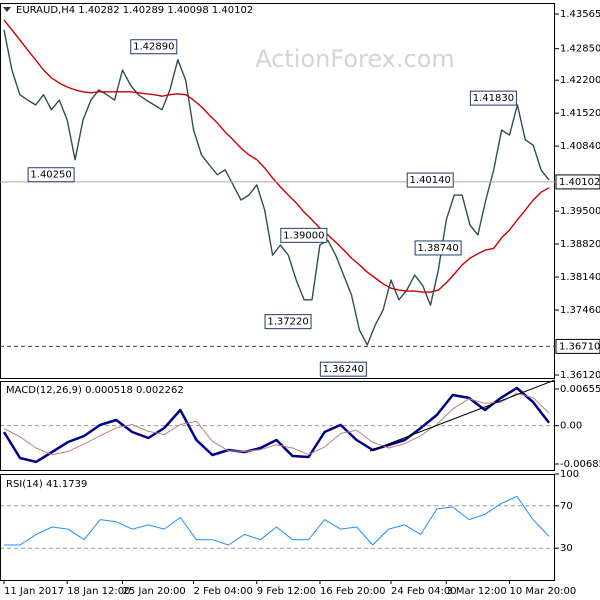  What do you see at coordinates (7, 9) in the screenshot?
I see `menu-icon` at bounding box center [7, 9].